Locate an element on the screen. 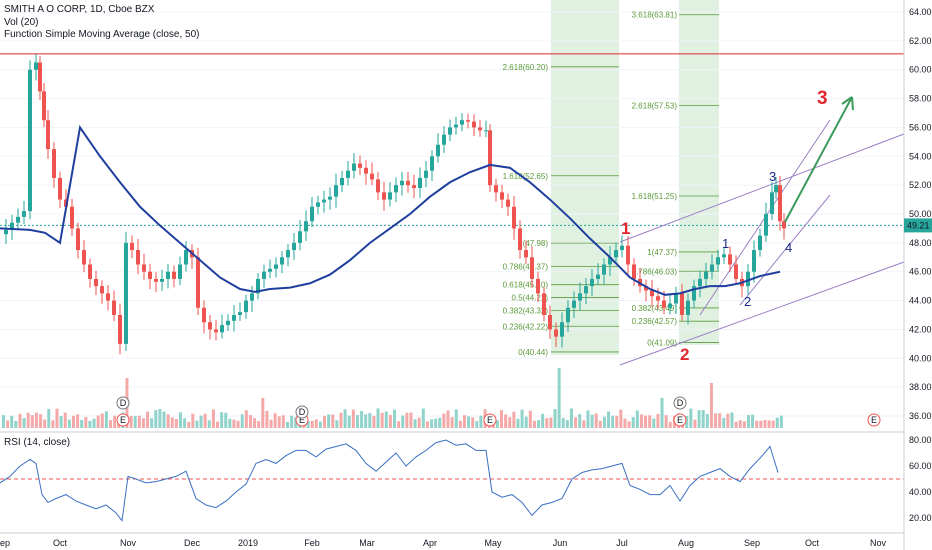  fib-level-label: 1.618(52.65) is located at coordinates (526, 176).